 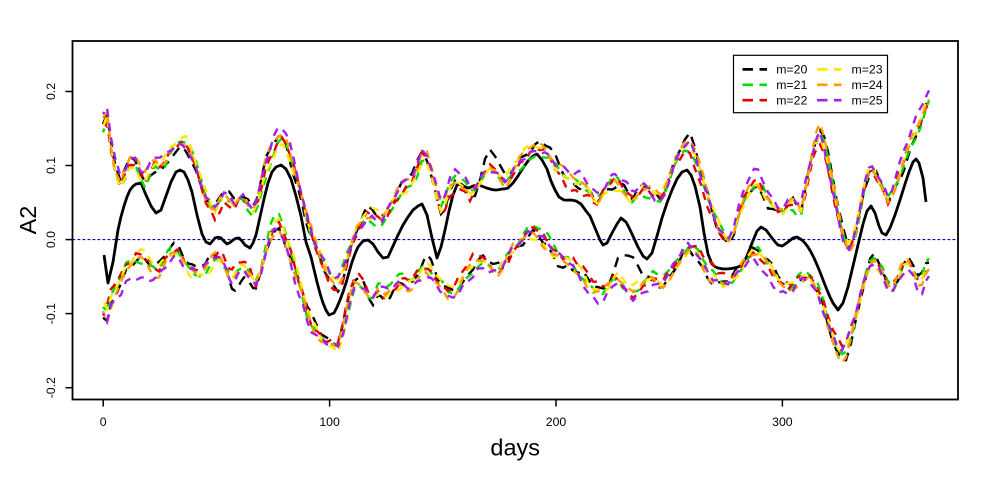 I want to click on svg-text: m=21, so click(x=791, y=85).